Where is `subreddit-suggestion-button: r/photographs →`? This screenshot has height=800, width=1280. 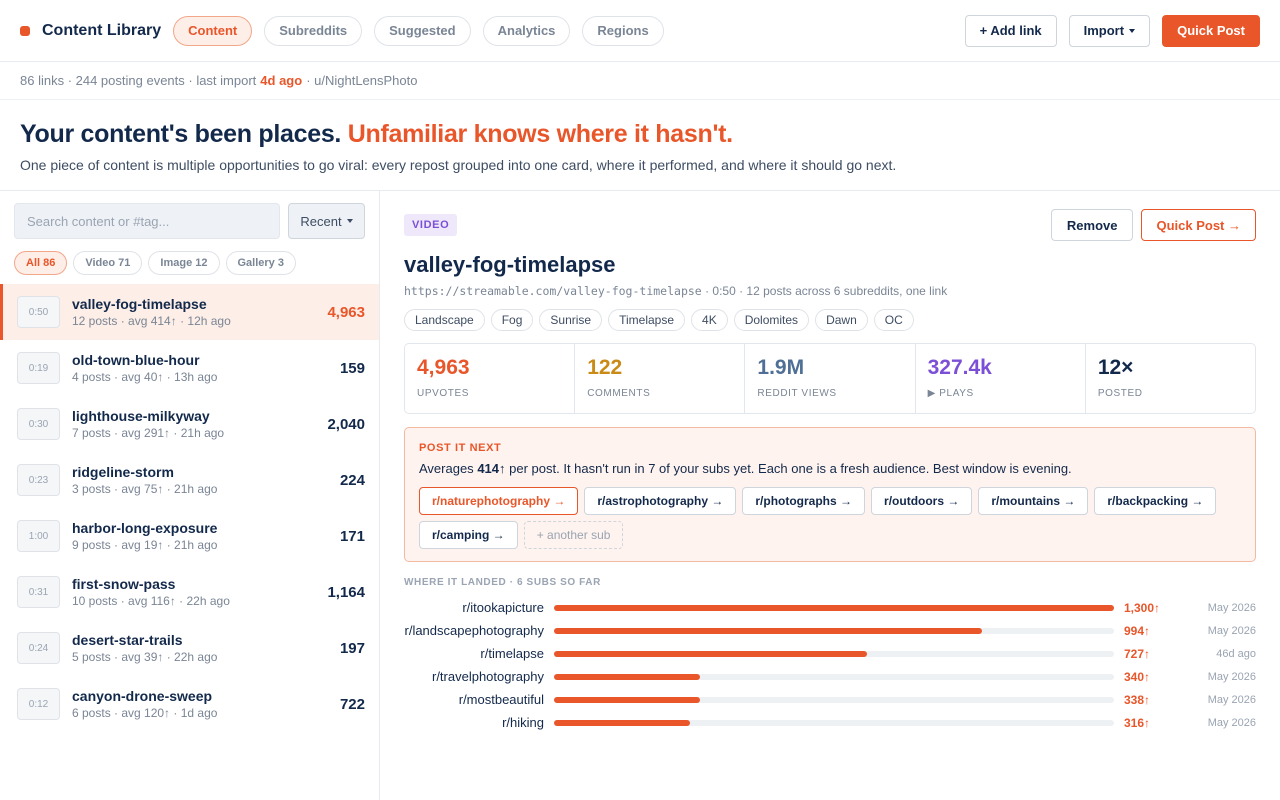 subreddit-suggestion-button: r/photographs → is located at coordinates (804, 501).